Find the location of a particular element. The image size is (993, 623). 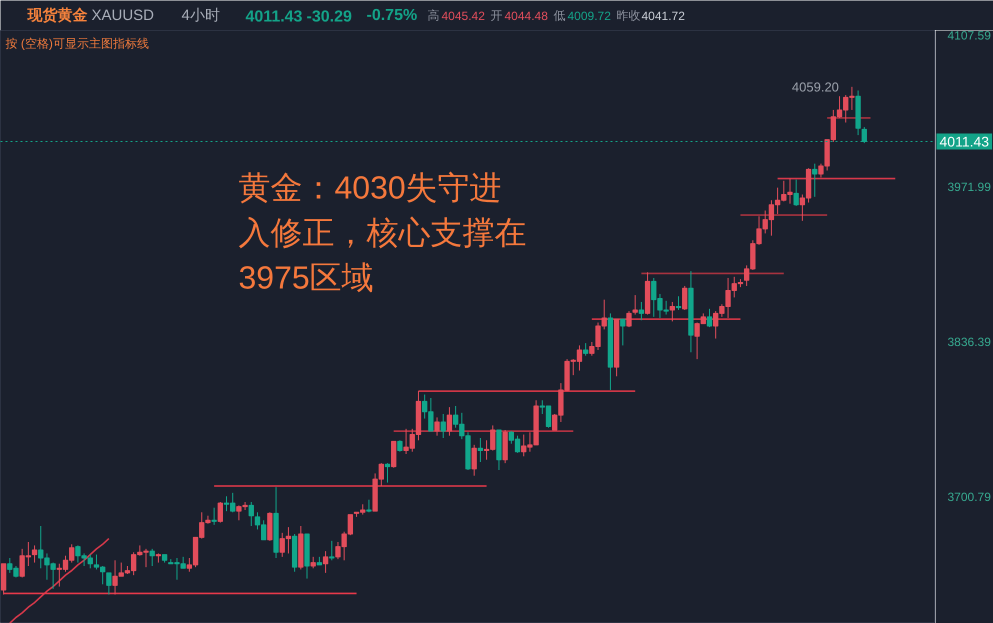

chart-subtitle: XAUUSD is located at coordinates (123, 15).